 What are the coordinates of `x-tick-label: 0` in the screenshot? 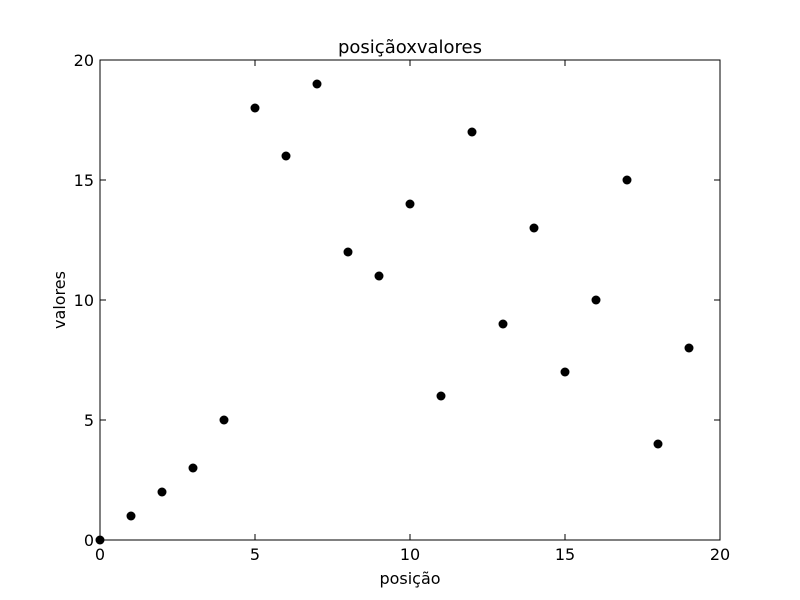 It's located at (100, 554).